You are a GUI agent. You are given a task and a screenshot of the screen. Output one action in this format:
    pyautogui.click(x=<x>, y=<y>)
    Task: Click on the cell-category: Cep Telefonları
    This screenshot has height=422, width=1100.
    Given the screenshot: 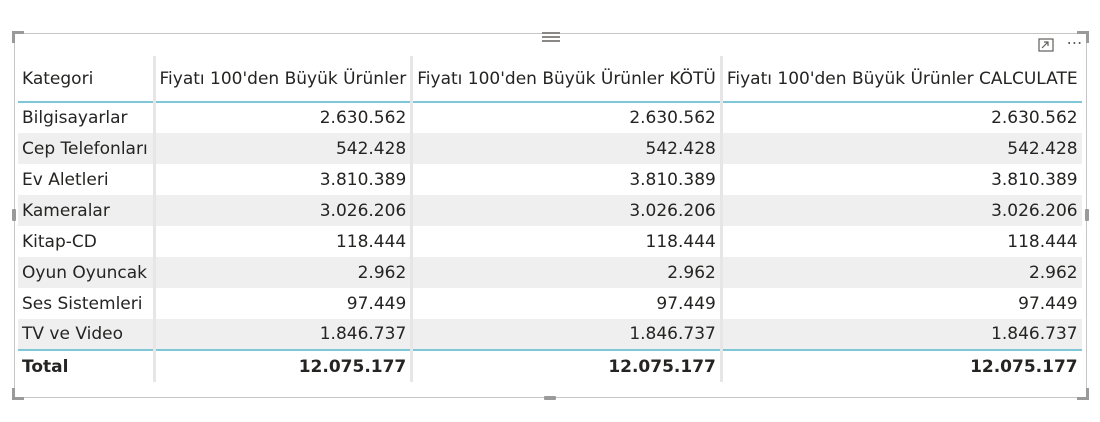 What is the action you would take?
    pyautogui.click(x=87, y=148)
    